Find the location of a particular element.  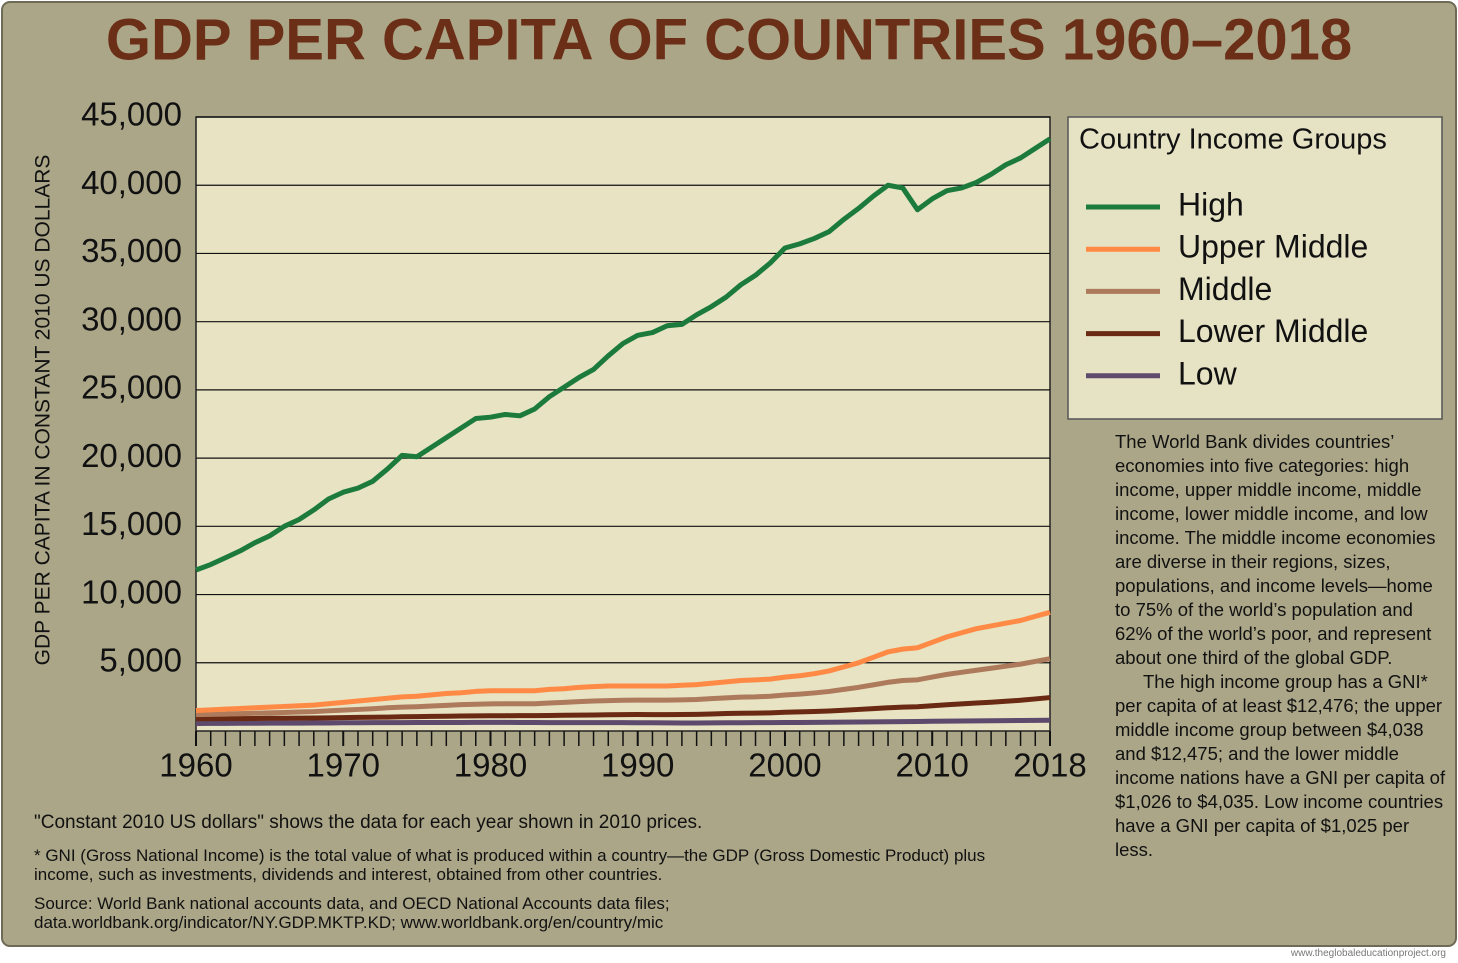

y-tick-label: 25,000 is located at coordinates (131, 387).